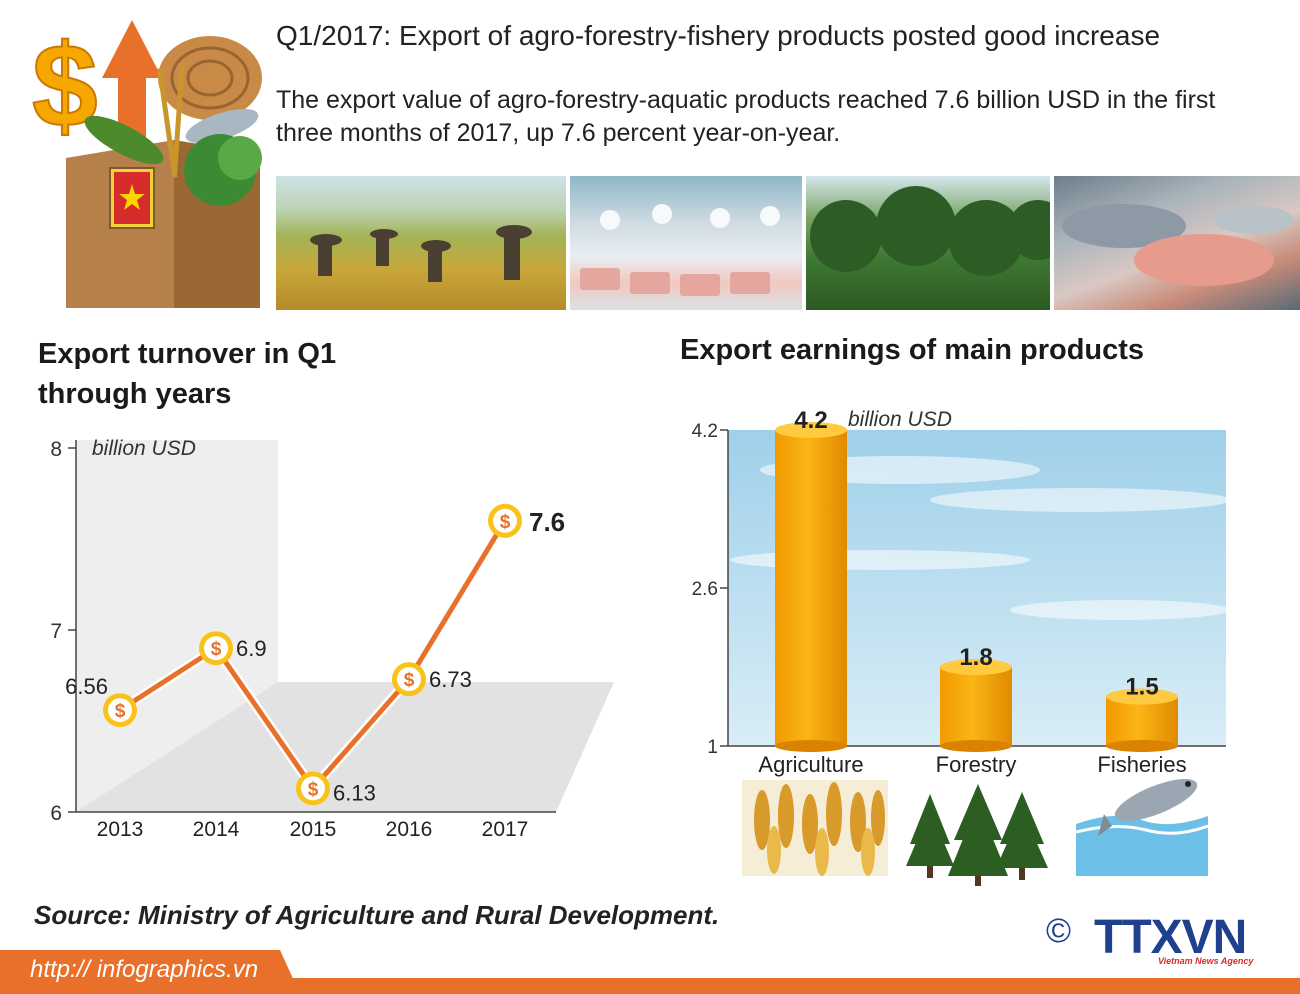 The image size is (1300, 994). Describe the element at coordinates (56, 813) in the screenshot. I see `line-y-tick-label: 6` at that location.